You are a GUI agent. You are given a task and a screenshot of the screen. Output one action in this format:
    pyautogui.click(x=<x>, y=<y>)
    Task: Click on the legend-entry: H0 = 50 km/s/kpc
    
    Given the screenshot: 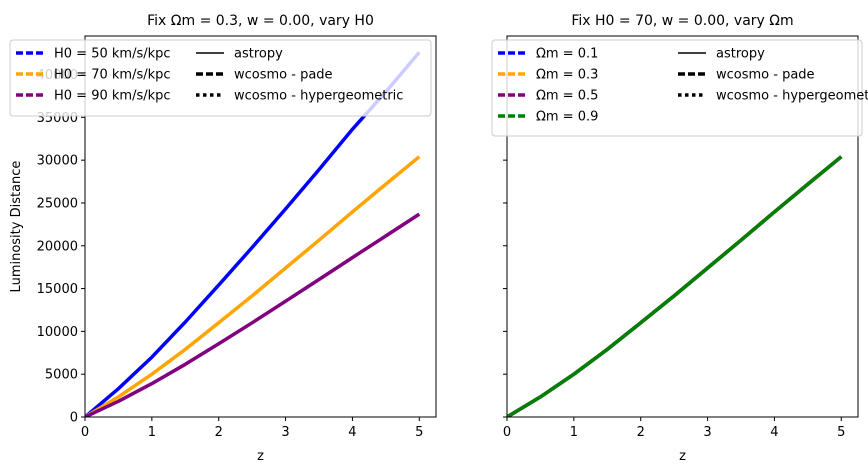 What is the action you would take?
    pyautogui.click(x=112, y=54)
    